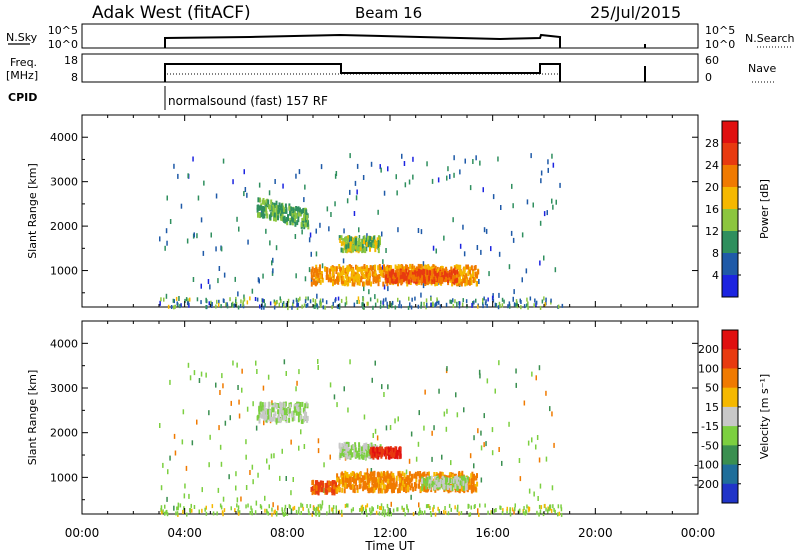 This screenshot has height=554, width=800. I want to click on station-title: Adak West (fitACF), so click(171, 13).